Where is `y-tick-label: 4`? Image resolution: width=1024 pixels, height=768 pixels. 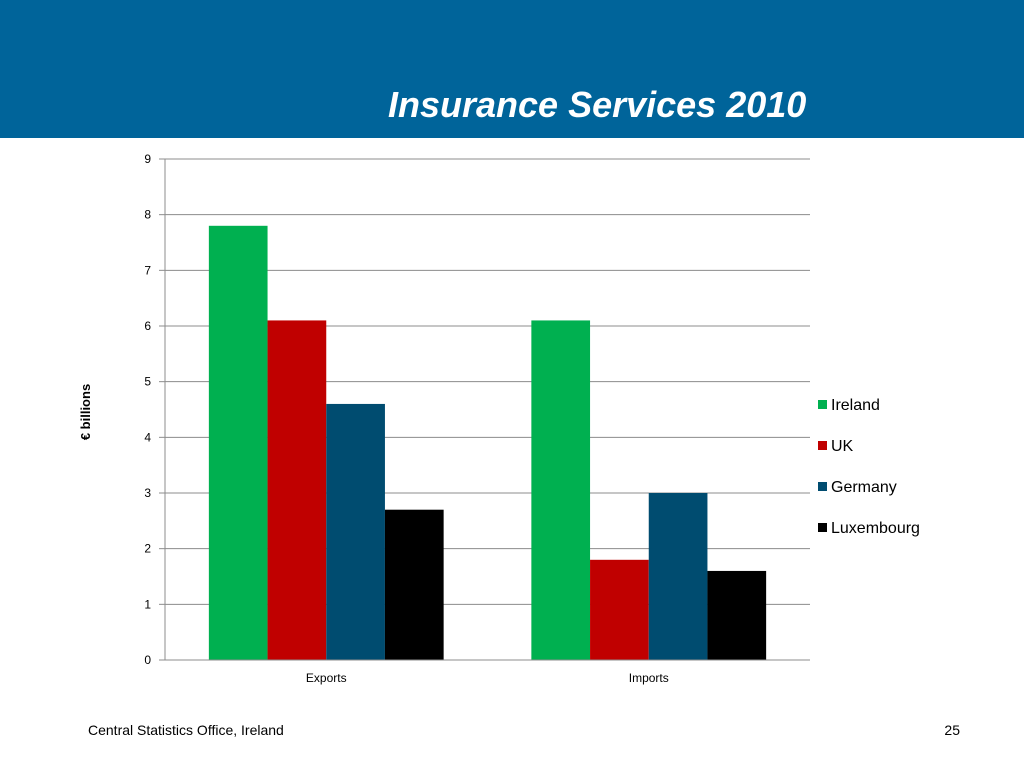 y-tick-label: 4 is located at coordinates (147, 437).